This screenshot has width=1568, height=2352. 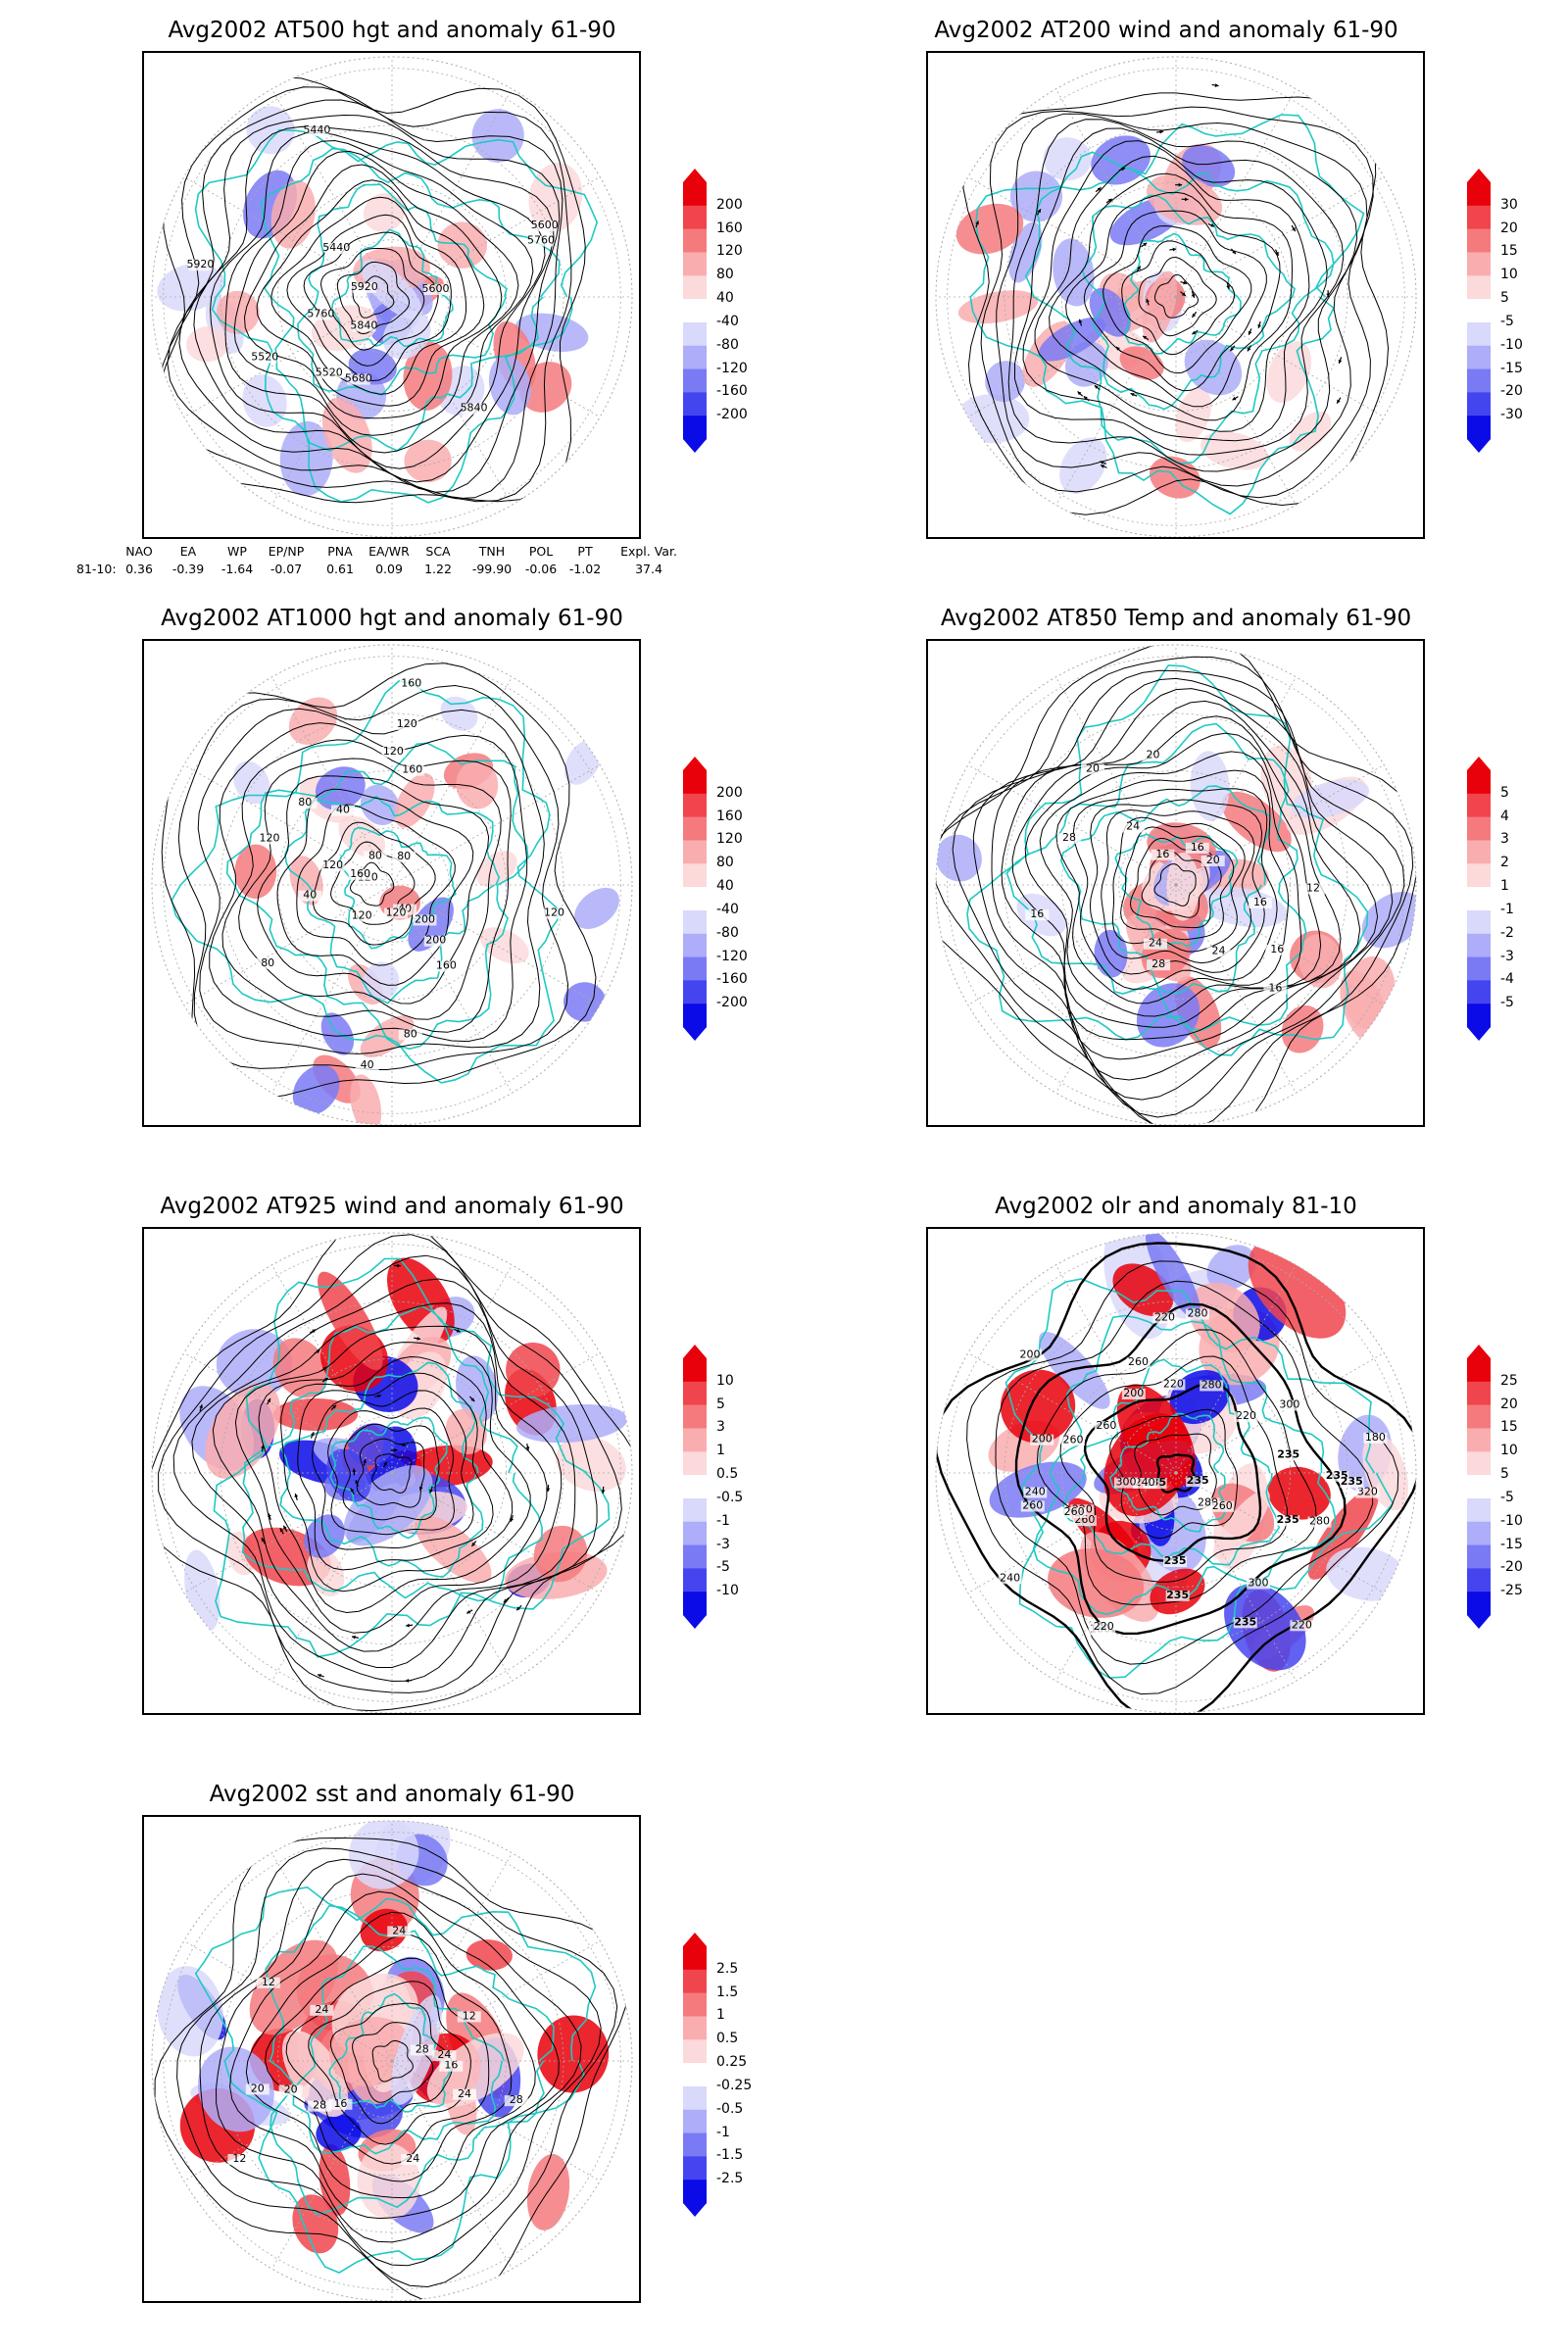 I want to click on colorbar-tick-label: 15, so click(x=1509, y=1427).